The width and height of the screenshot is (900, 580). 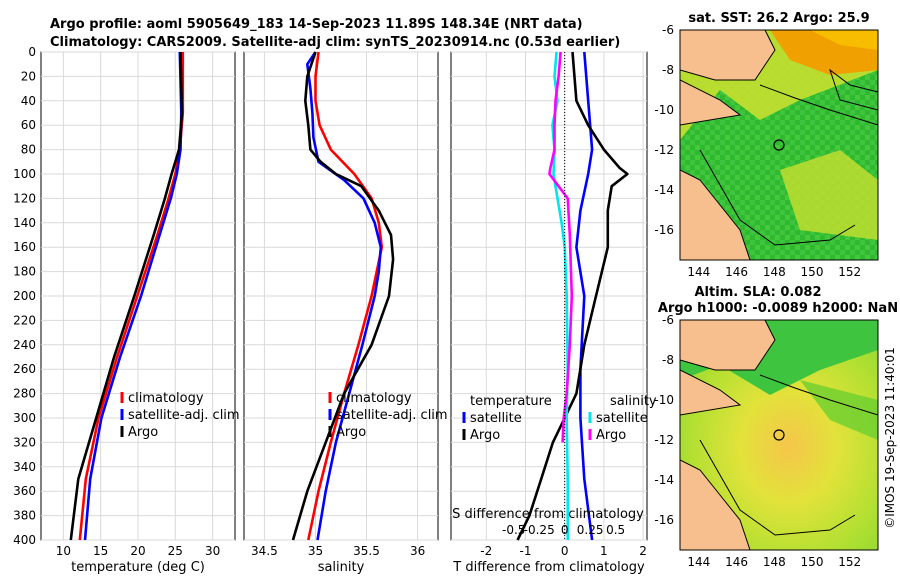 What do you see at coordinates (24, 491) in the screenshot?
I see `depth-tick-label: 360` at bounding box center [24, 491].